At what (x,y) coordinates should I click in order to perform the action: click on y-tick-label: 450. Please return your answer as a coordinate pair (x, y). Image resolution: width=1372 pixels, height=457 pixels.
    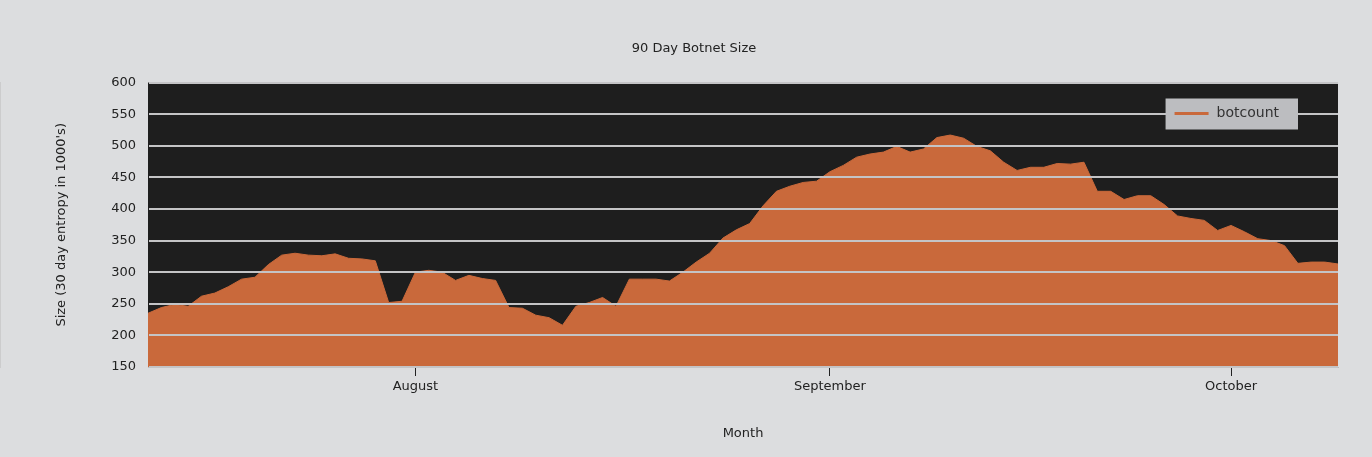
    Looking at the image, I should click on (123, 176).